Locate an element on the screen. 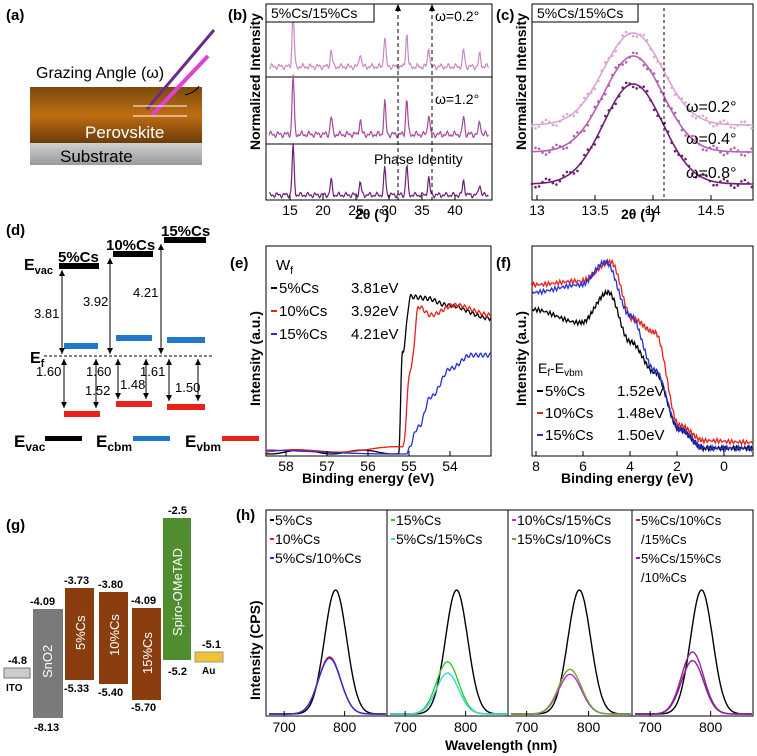  ef-main: E is located at coordinates (35, 358).